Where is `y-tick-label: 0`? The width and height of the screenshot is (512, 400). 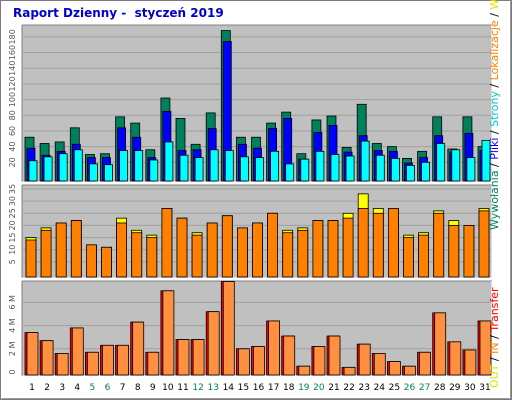 y-tick-label: 0 is located at coordinates (12, 371).